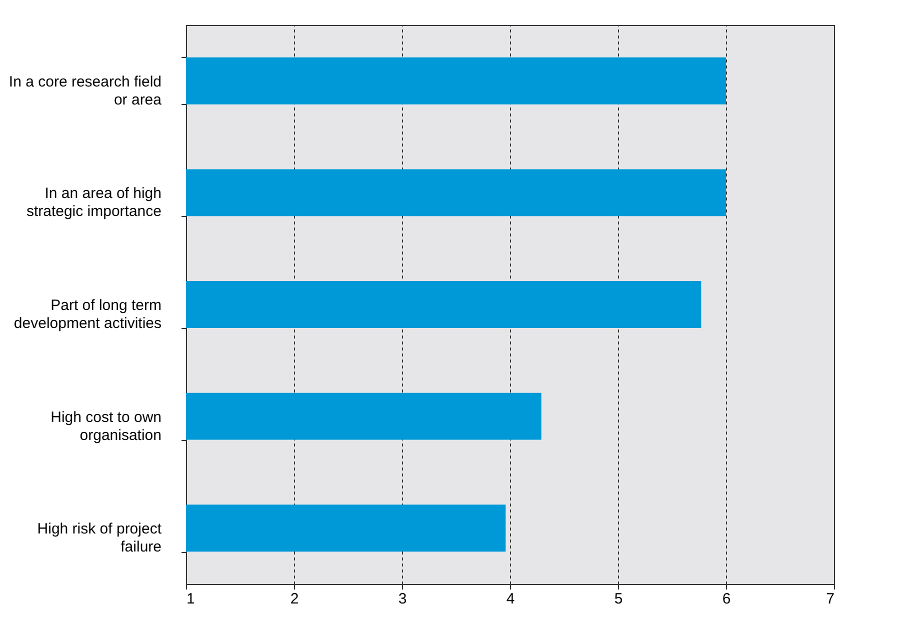  I want to click on x-tick-label: 2, so click(294, 599).